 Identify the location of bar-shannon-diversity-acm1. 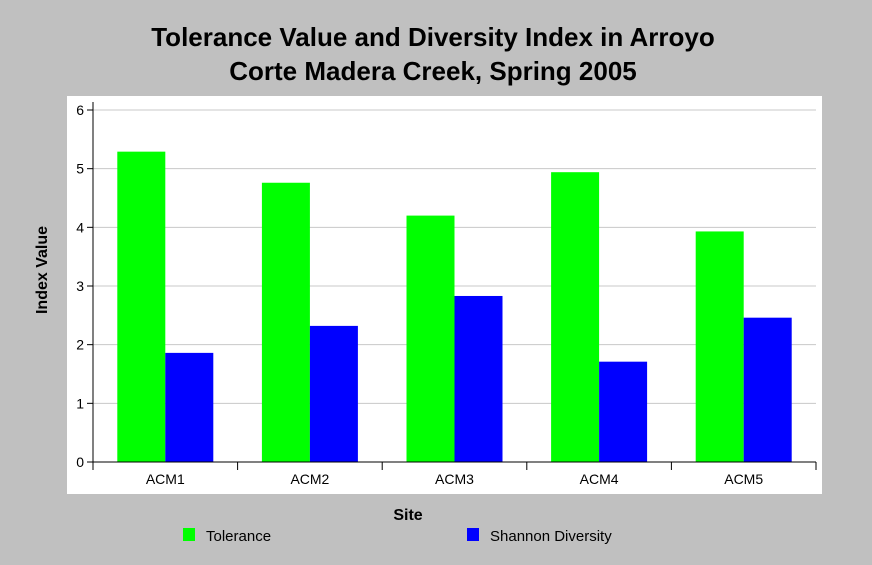
(189, 407).